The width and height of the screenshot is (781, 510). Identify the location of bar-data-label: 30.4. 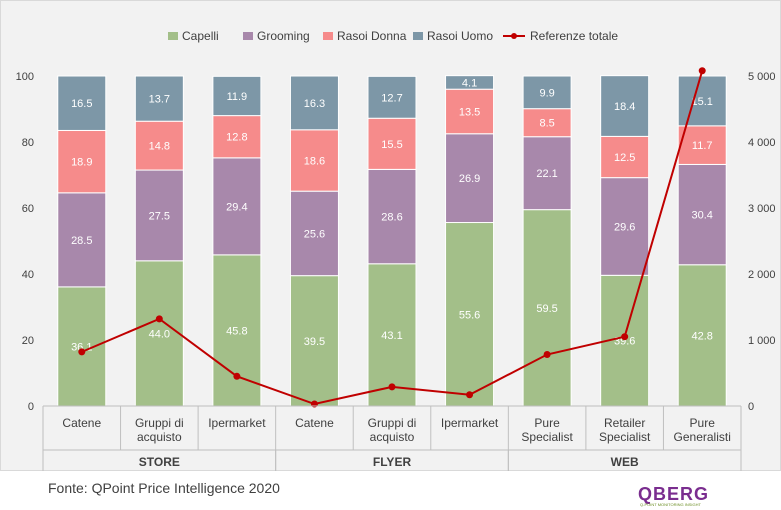
(702, 216).